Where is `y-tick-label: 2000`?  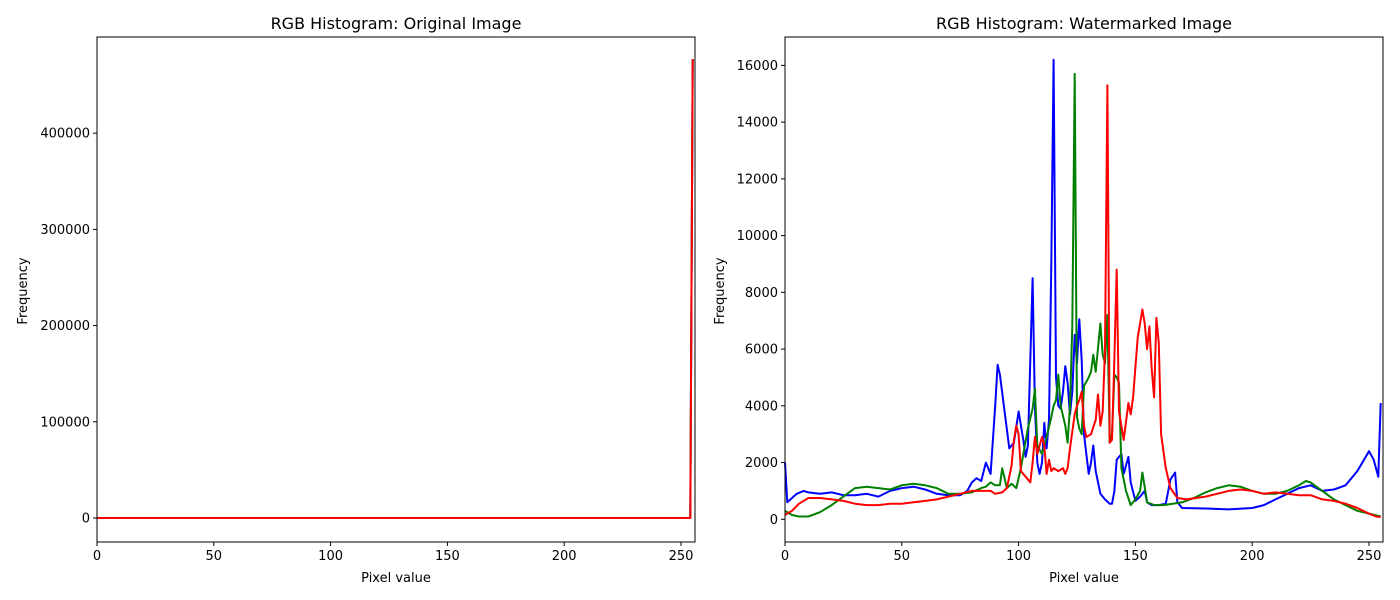
y-tick-label: 2000 is located at coordinates (761, 463).